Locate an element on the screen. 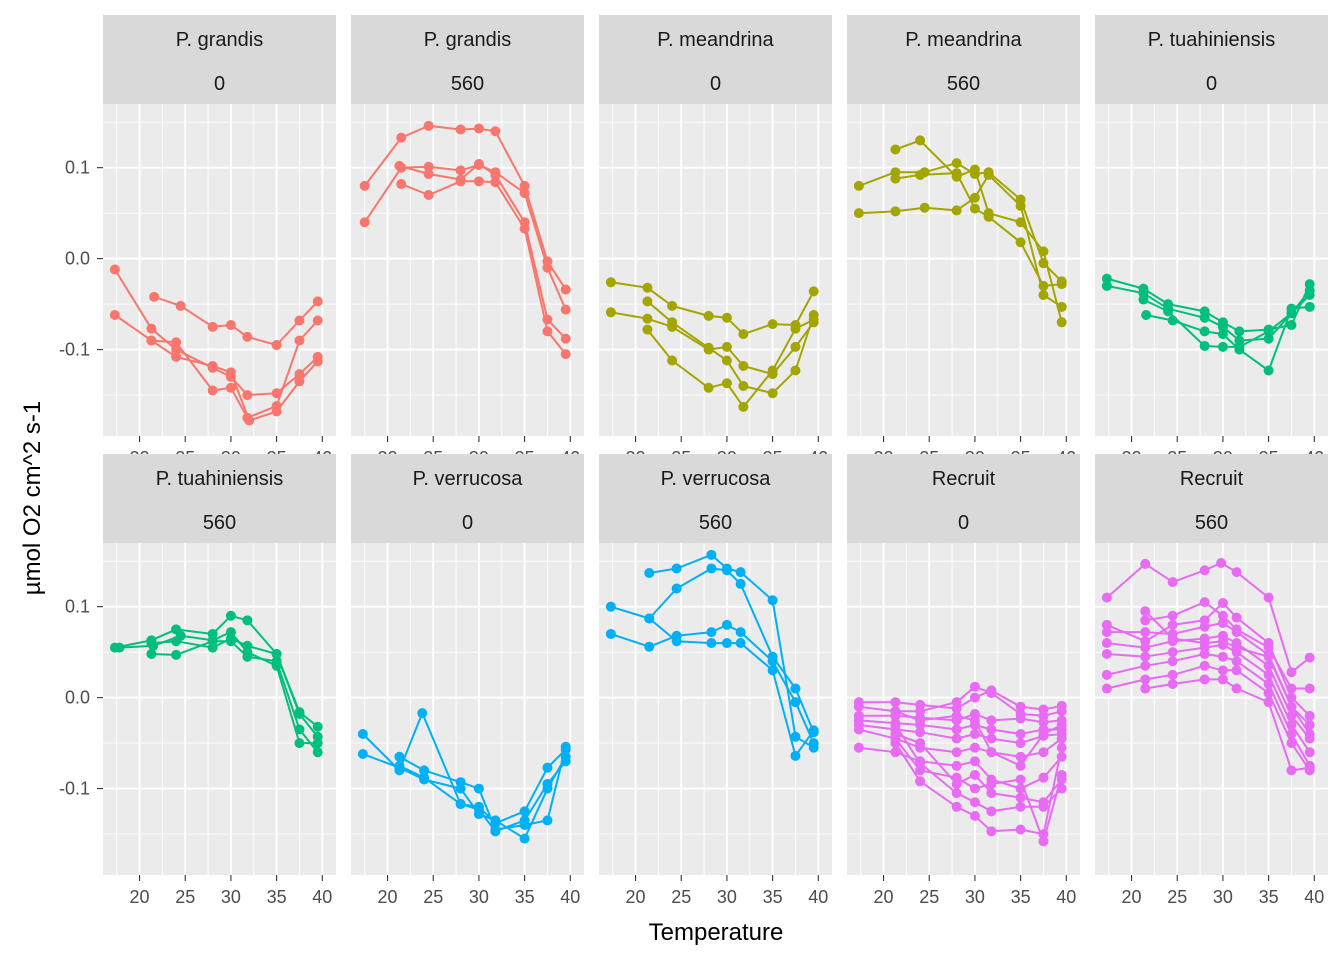  facet-panel: P. verrucosa 0 20 25 30 35 40 is located at coordinates (467, 680).